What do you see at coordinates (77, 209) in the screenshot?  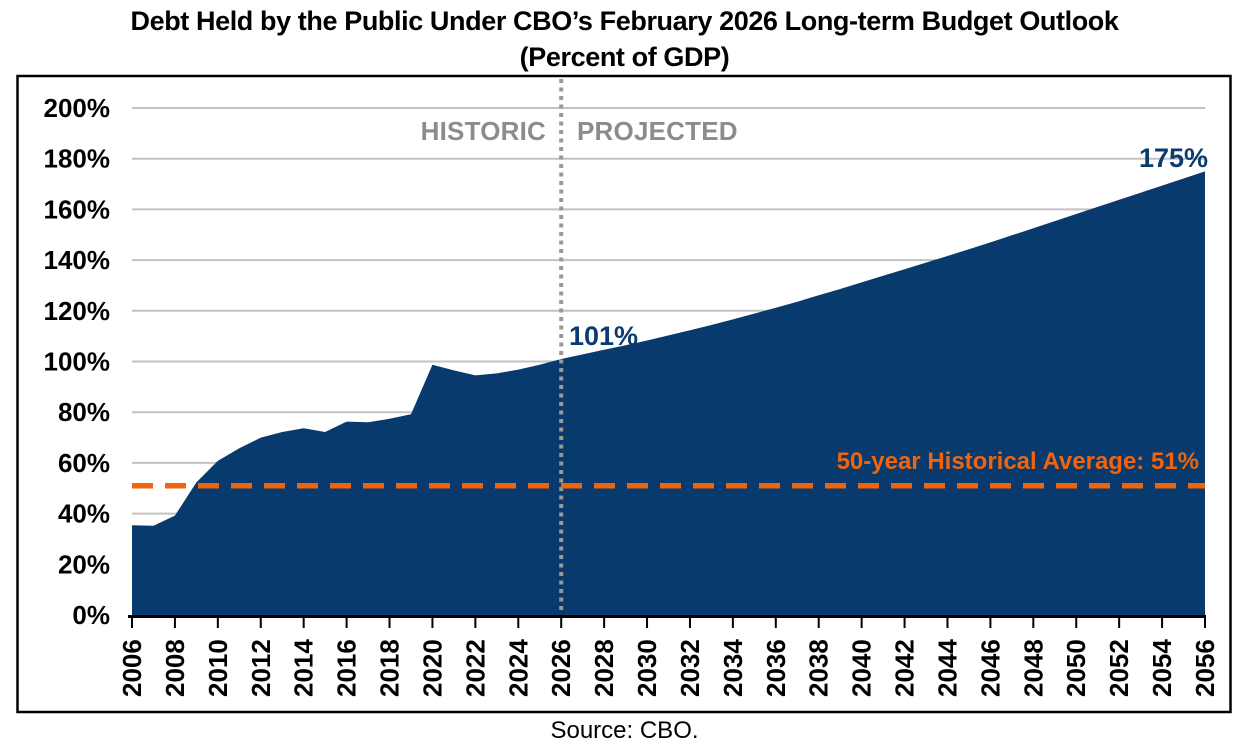 I see `y-axis-label: 160%` at bounding box center [77, 209].